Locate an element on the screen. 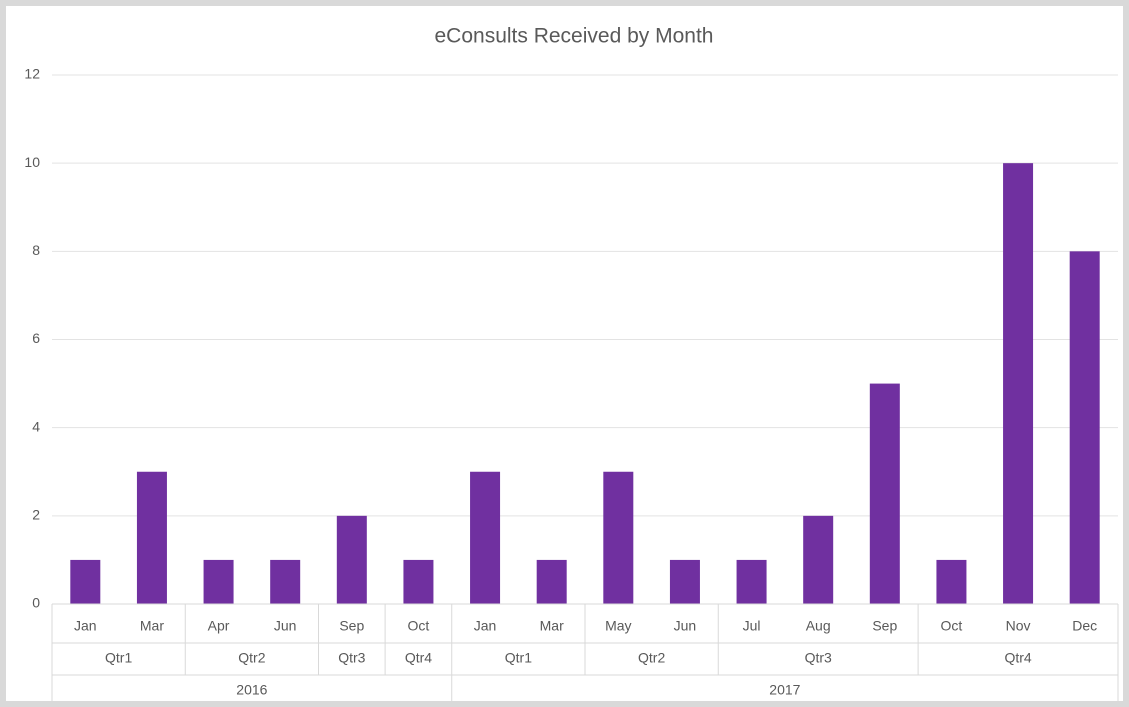 The width and height of the screenshot is (1129, 707). y-tick-label: 6 is located at coordinates (36, 338).